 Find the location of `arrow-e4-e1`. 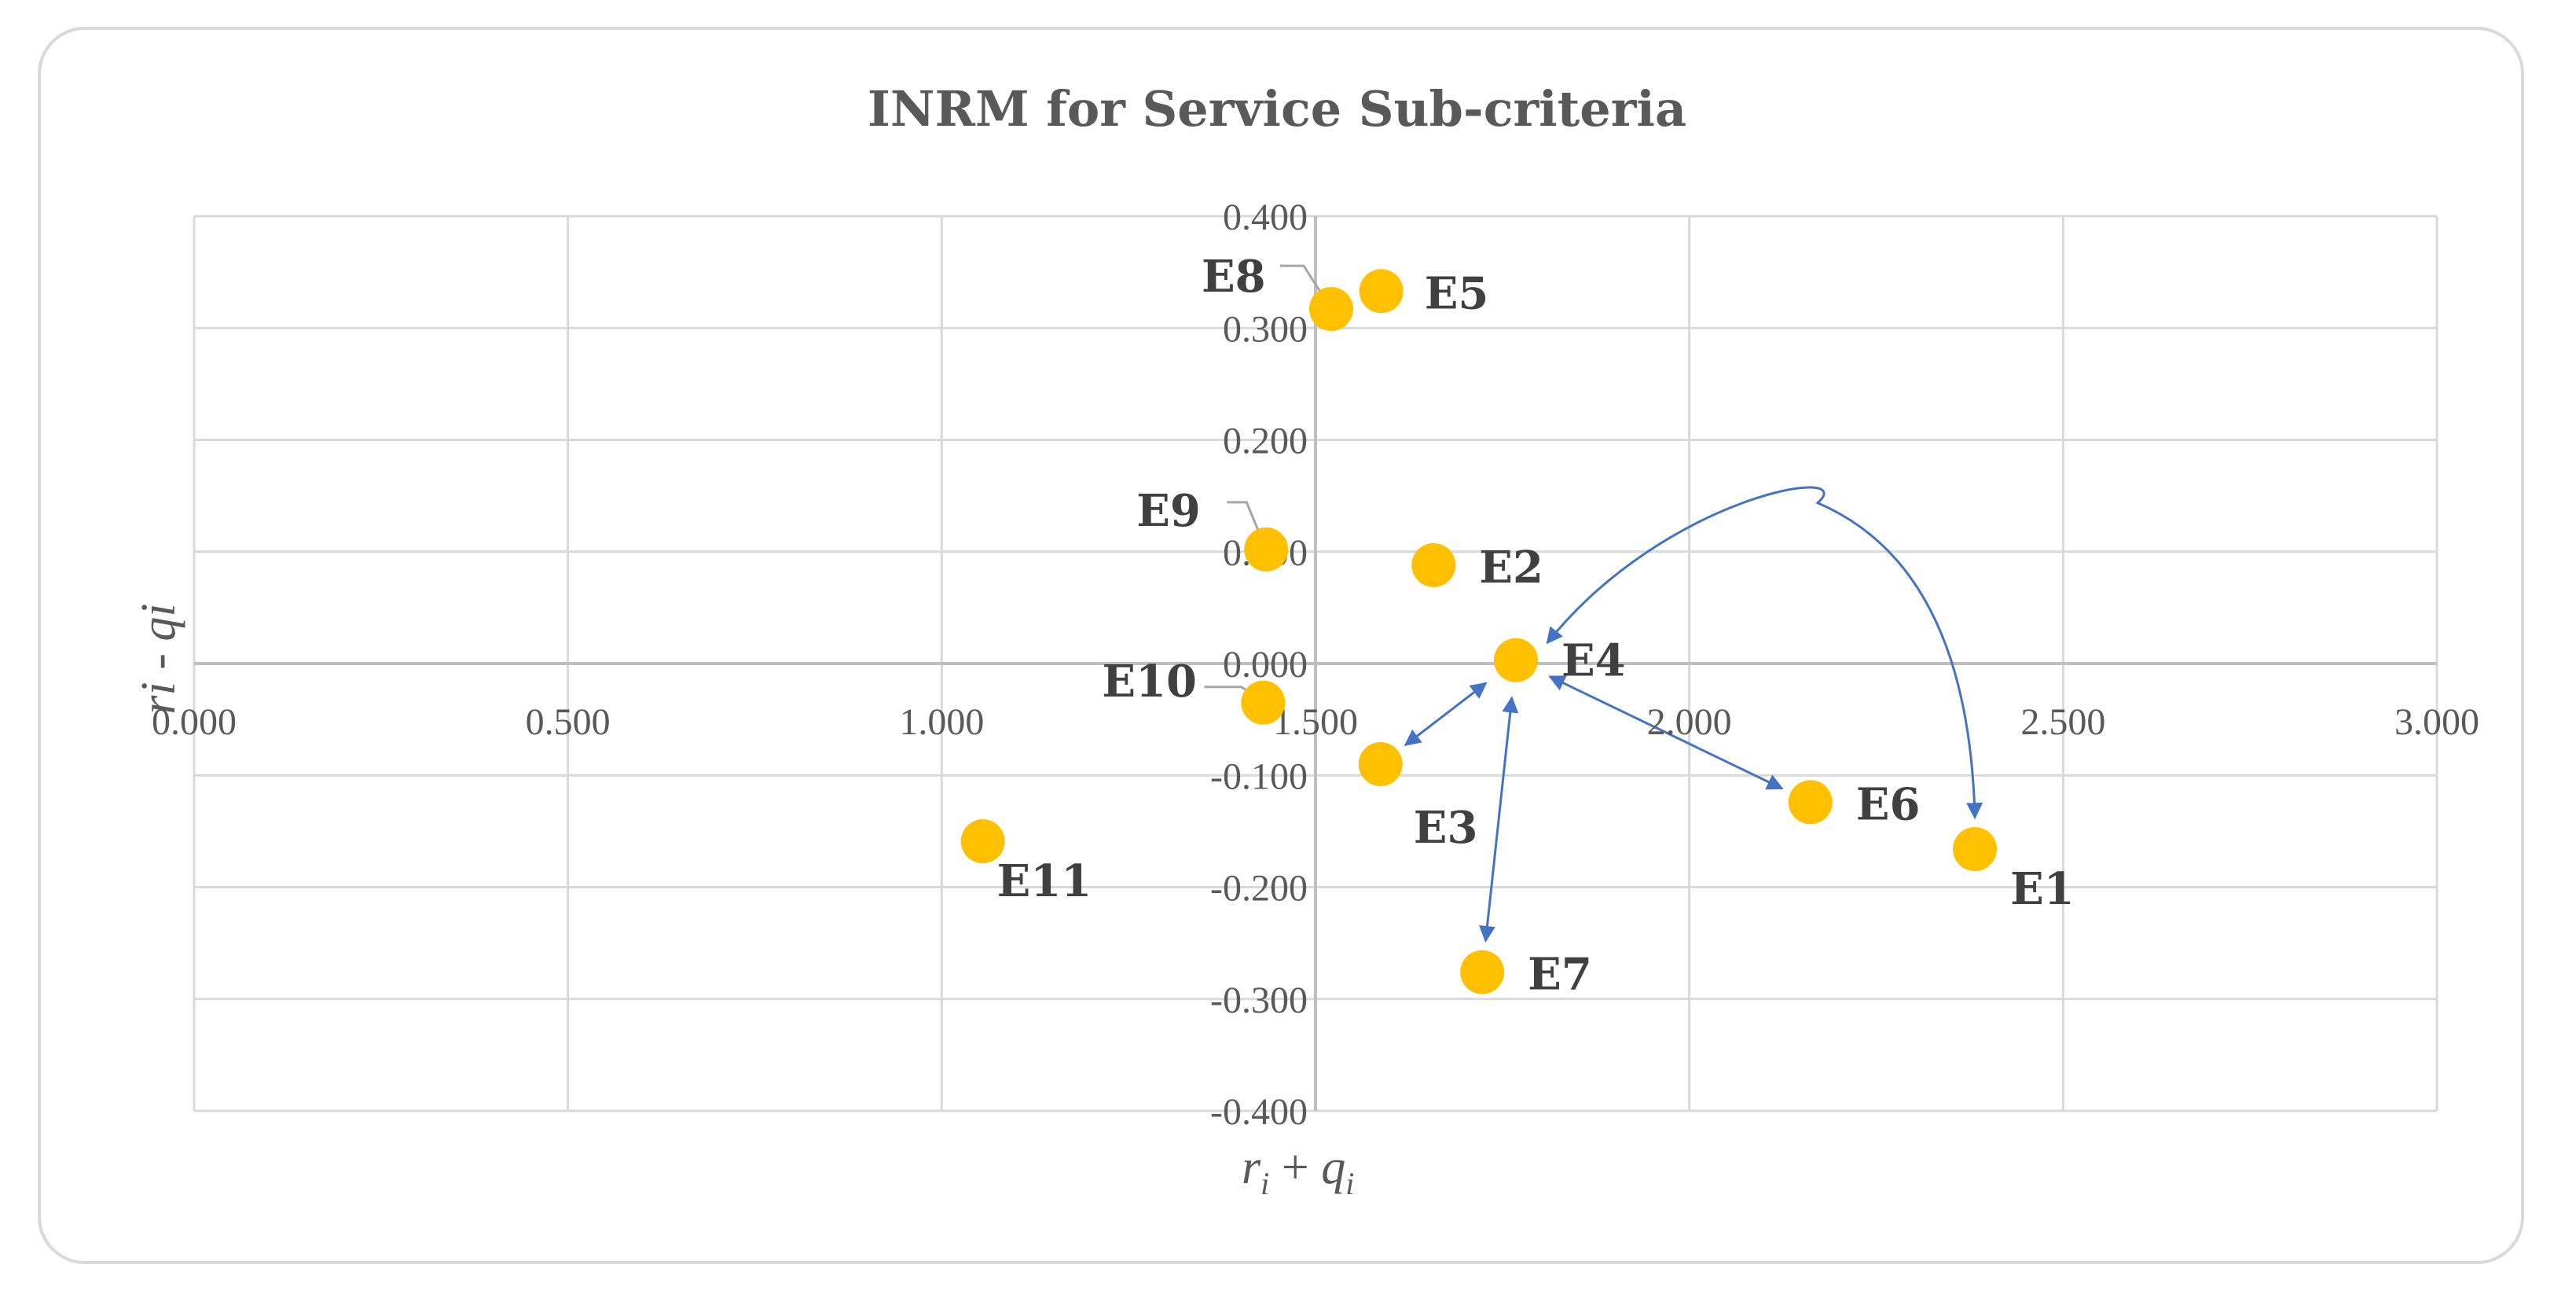

arrow-e4-e1 is located at coordinates (1764, 653).